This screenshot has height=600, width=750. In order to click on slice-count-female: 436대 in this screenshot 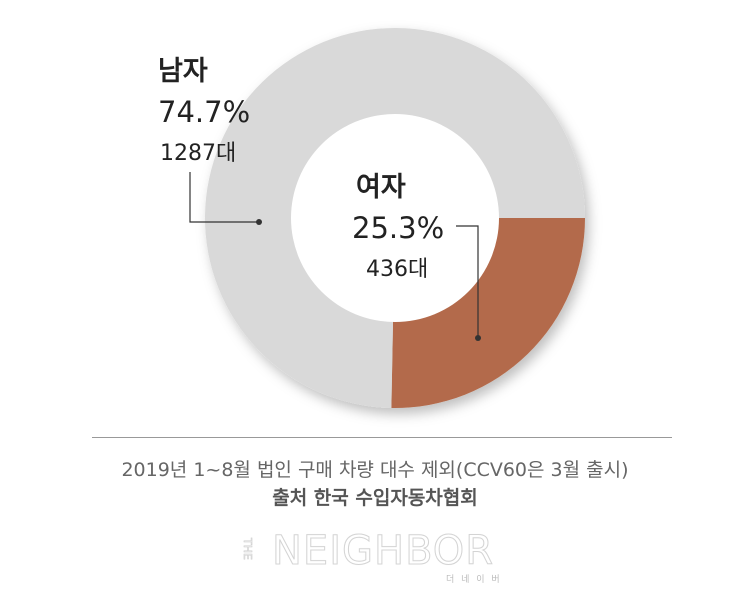, I will do `click(397, 269)`.